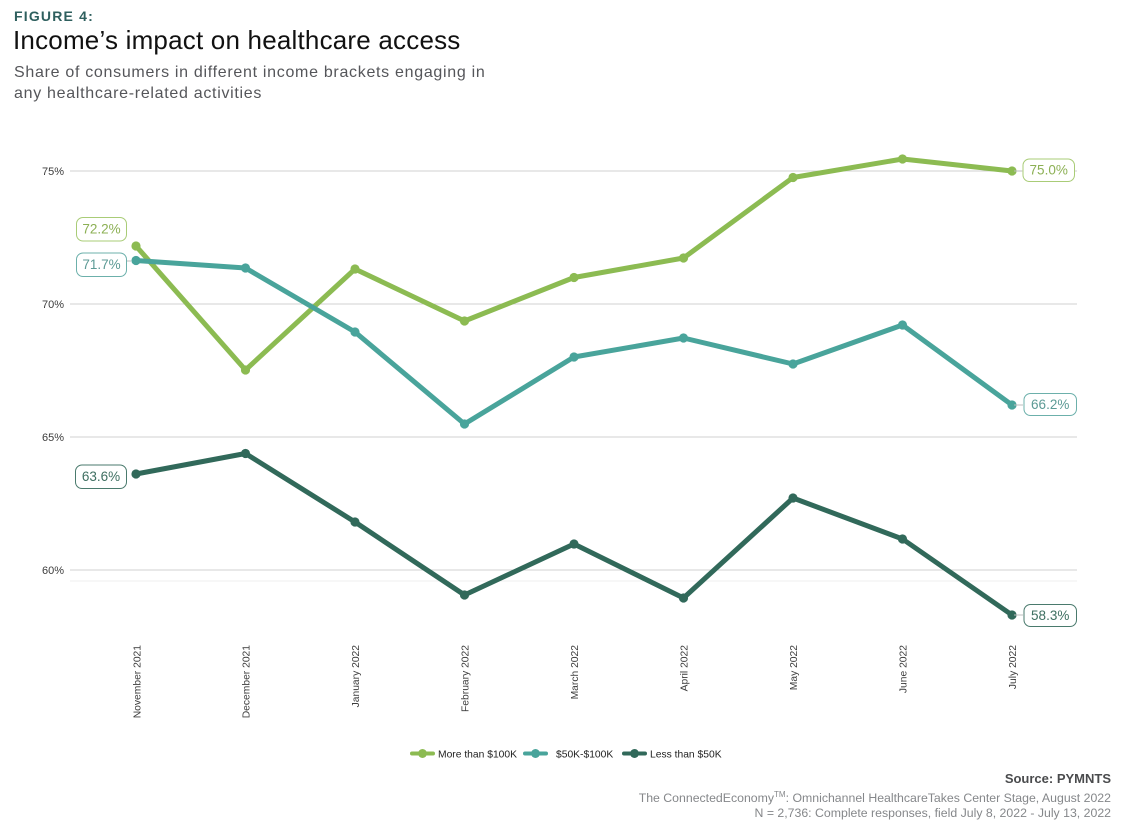 This screenshot has height=831, width=1131. Describe the element at coordinates (1049, 170) in the screenshot. I see `svg-text: 75.0%` at that location.